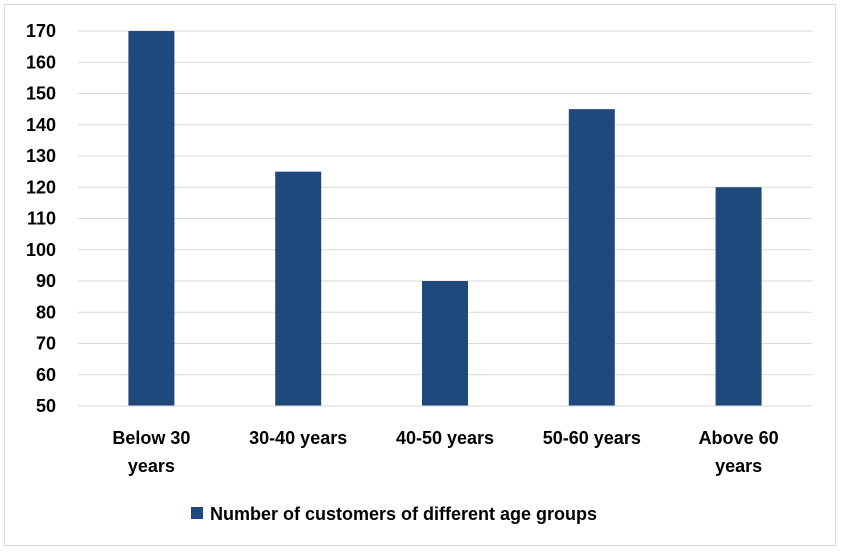 Image resolution: width=846 pixels, height=556 pixels. What do you see at coordinates (41, 156) in the screenshot?
I see `y-tick-label-130: 130` at bounding box center [41, 156].